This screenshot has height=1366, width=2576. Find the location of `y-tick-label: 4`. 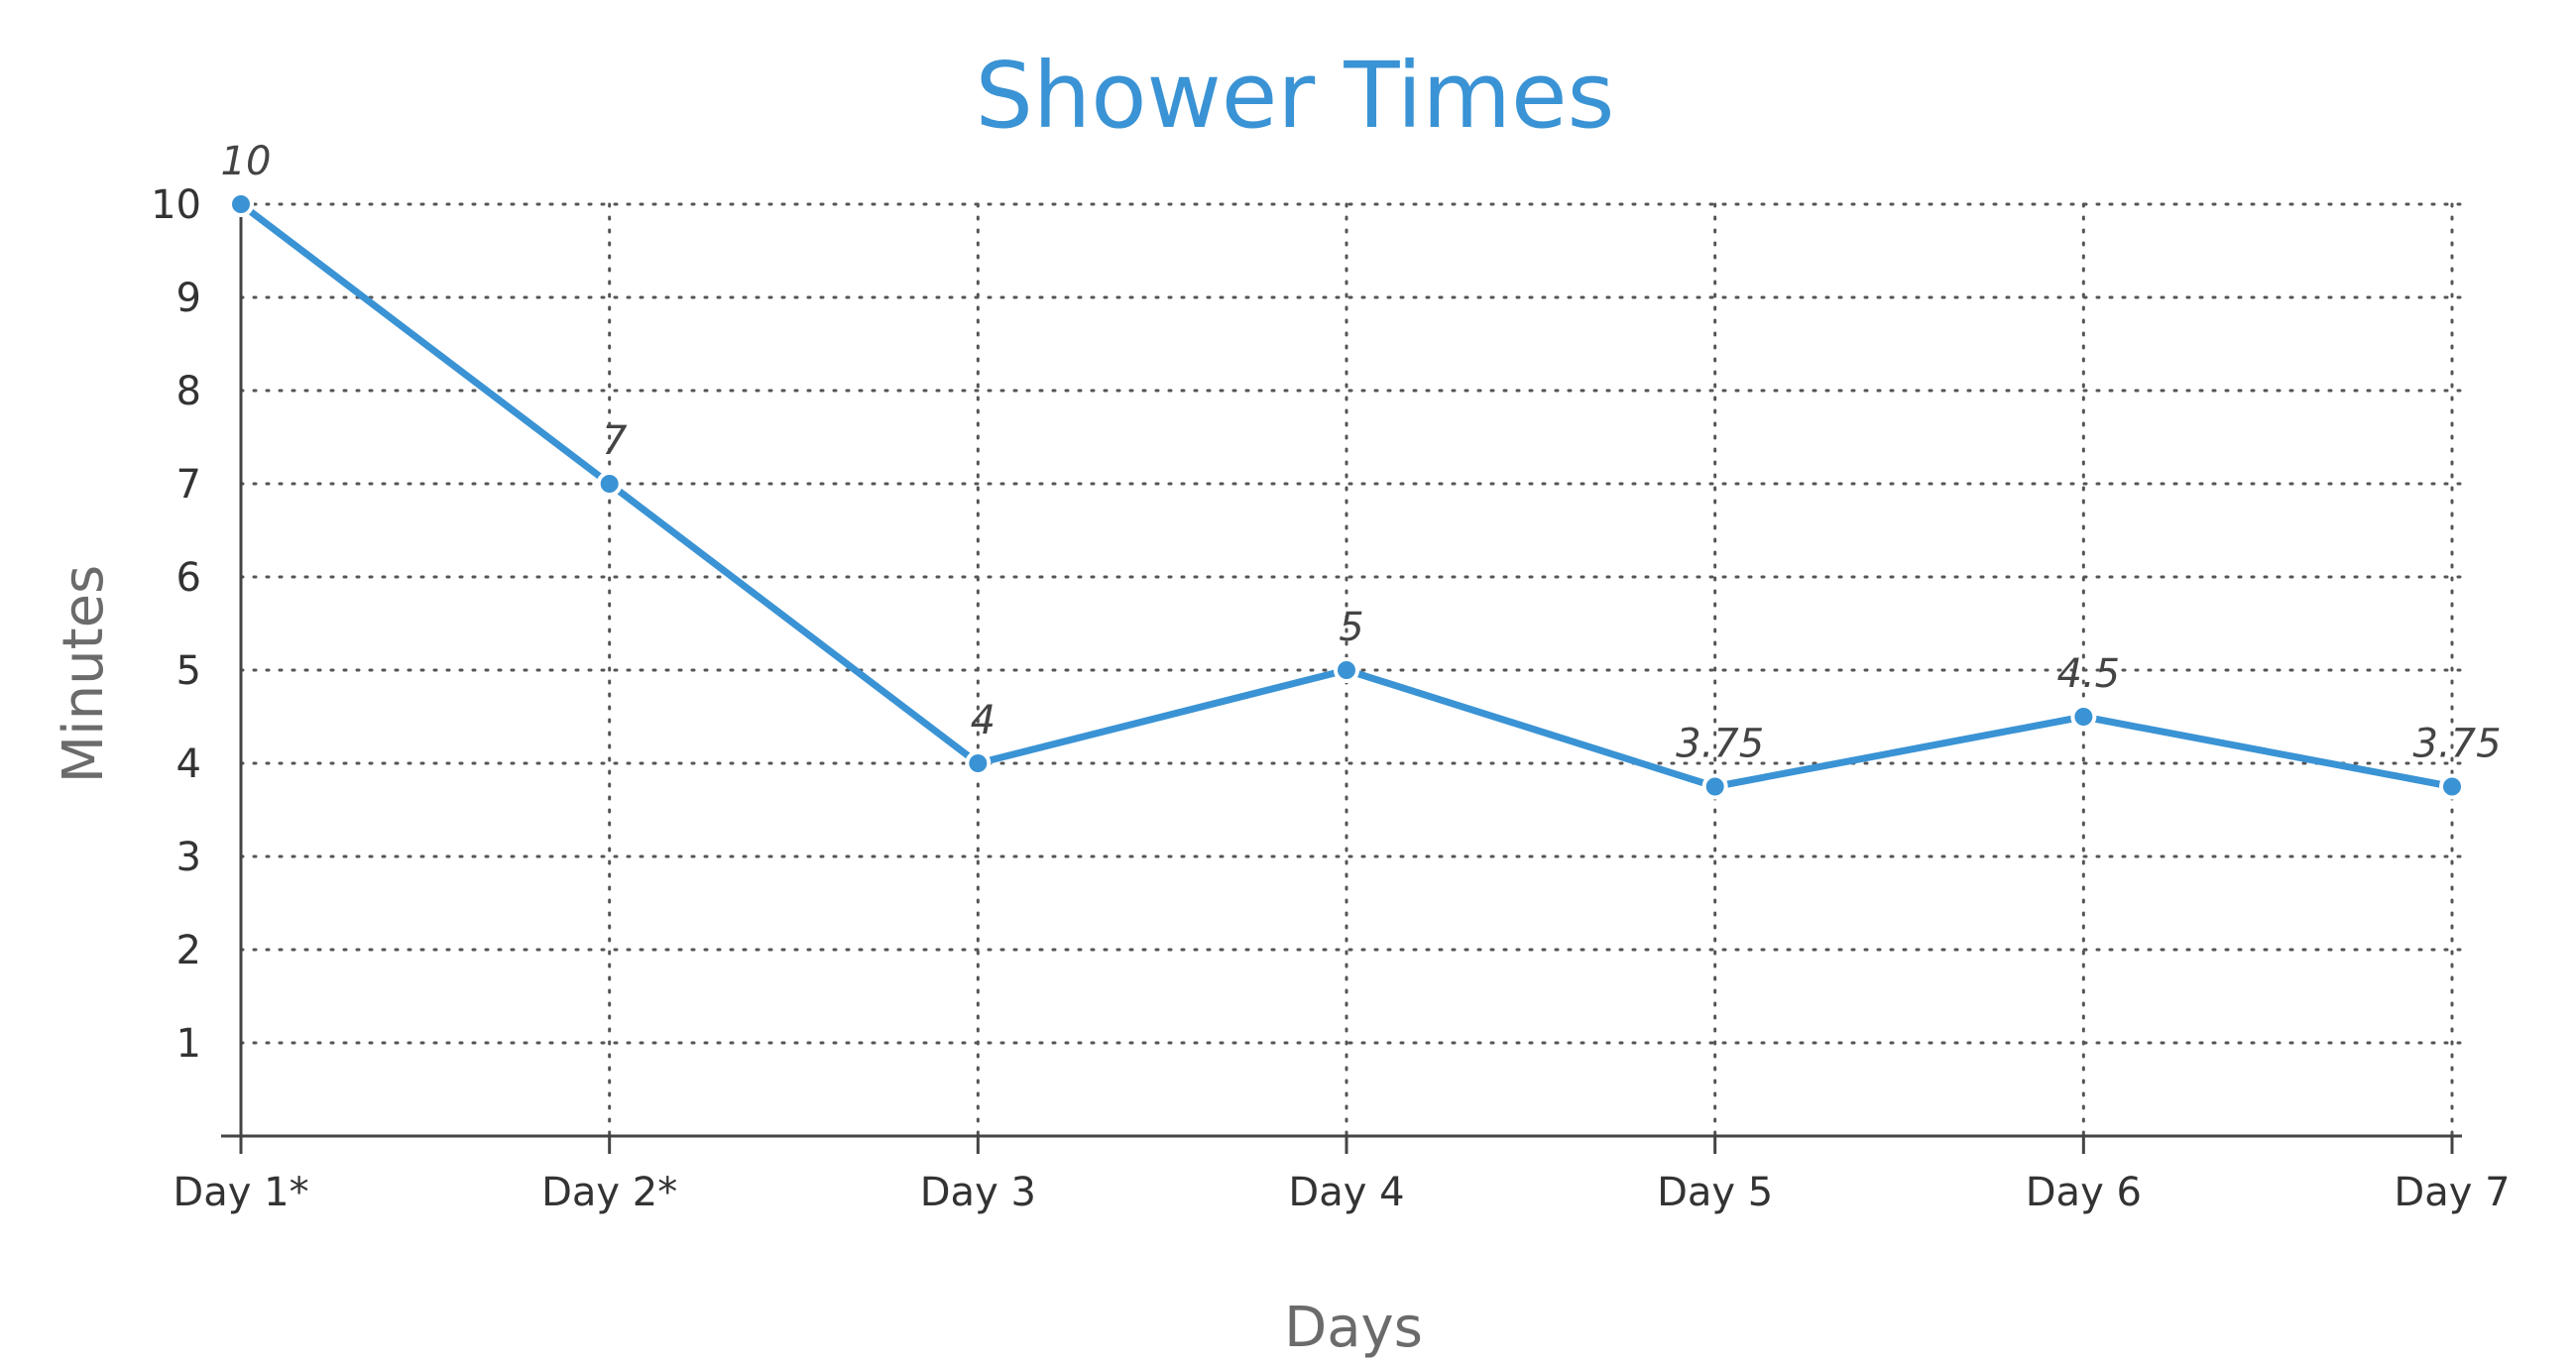

y-tick-label: 4 is located at coordinates (189, 764).